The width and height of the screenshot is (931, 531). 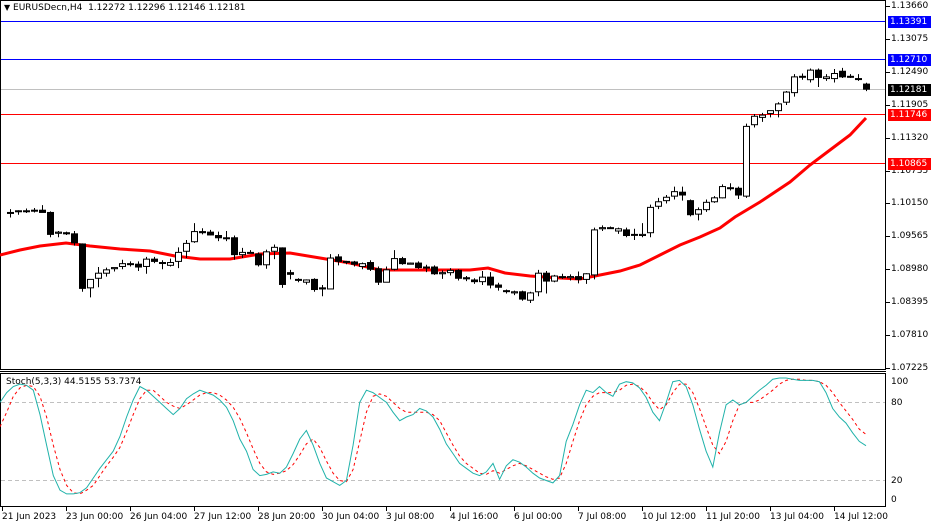 What do you see at coordinates (910, 38) in the screenshot?
I see `price-tick-label: 1.13075` at bounding box center [910, 38].